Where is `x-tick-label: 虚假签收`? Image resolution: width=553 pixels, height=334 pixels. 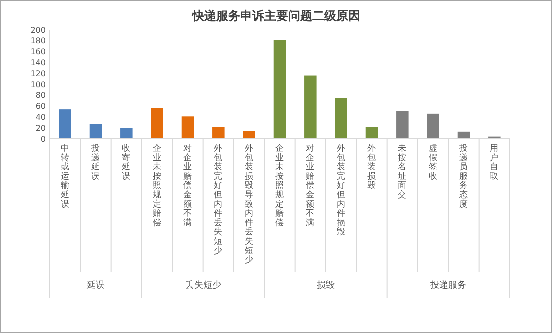 x-tick-label: 虚假签收 is located at coordinates (433, 162).